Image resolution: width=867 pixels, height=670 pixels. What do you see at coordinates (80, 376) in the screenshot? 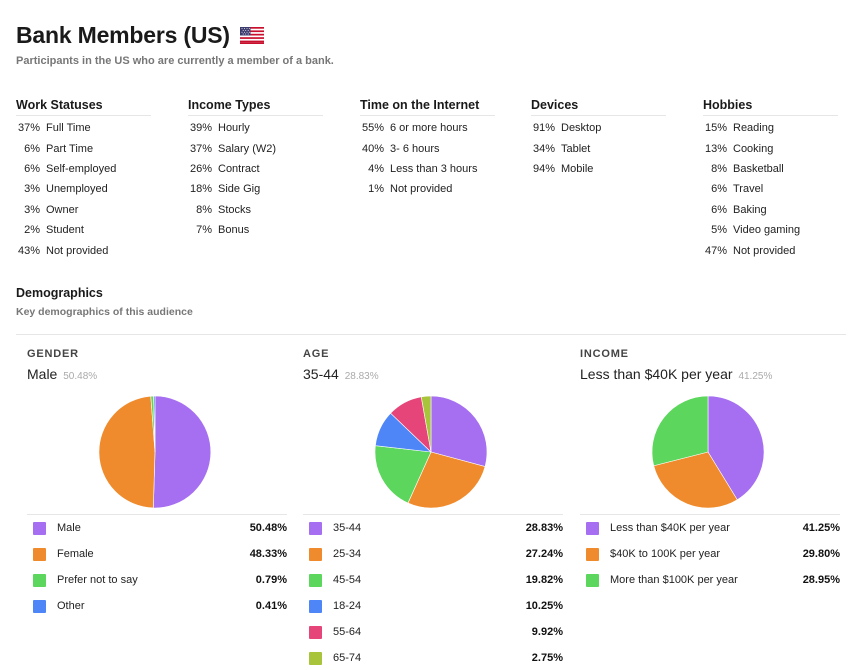
I see `top-category-pct: 50.48%` at bounding box center [80, 376].